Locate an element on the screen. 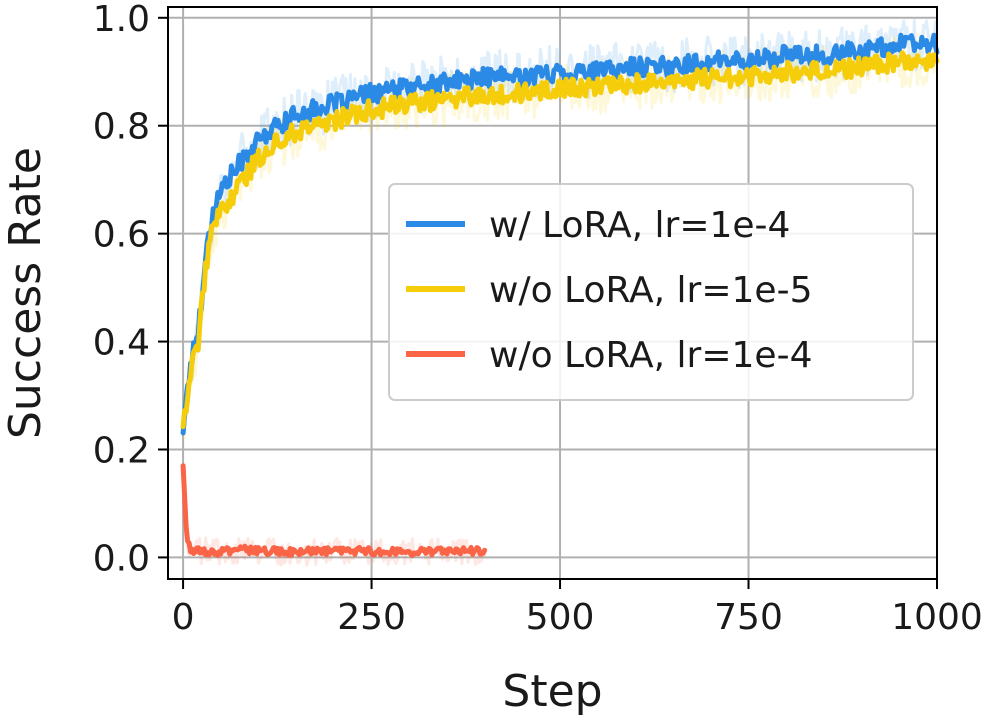 The image size is (995, 723). y-tick-label: 0.4 is located at coordinates (121, 343).